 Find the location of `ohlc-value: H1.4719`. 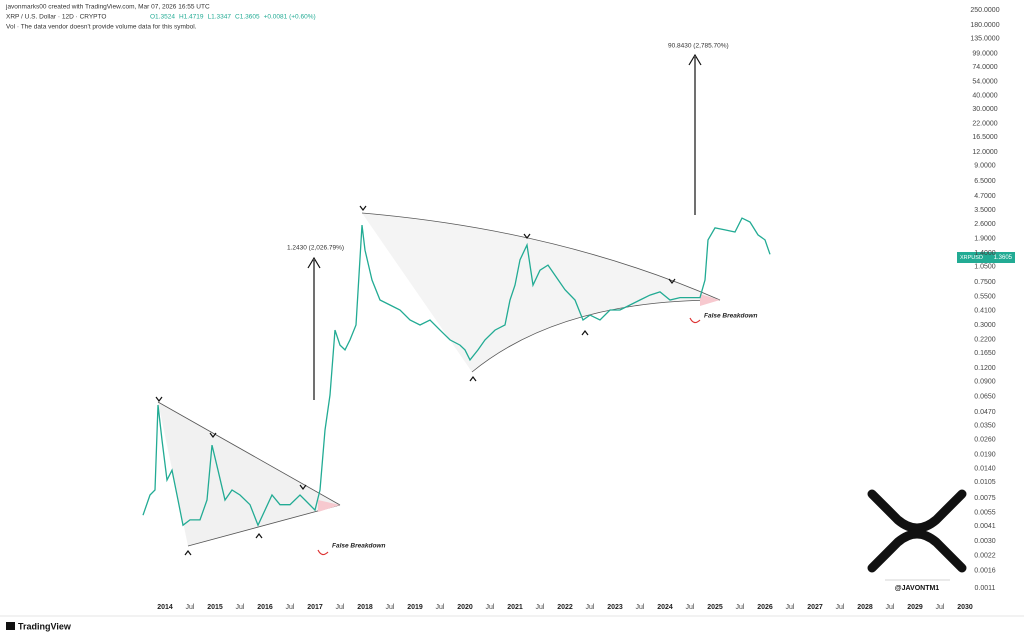

ohlc-value: H1.4719 is located at coordinates (191, 17).